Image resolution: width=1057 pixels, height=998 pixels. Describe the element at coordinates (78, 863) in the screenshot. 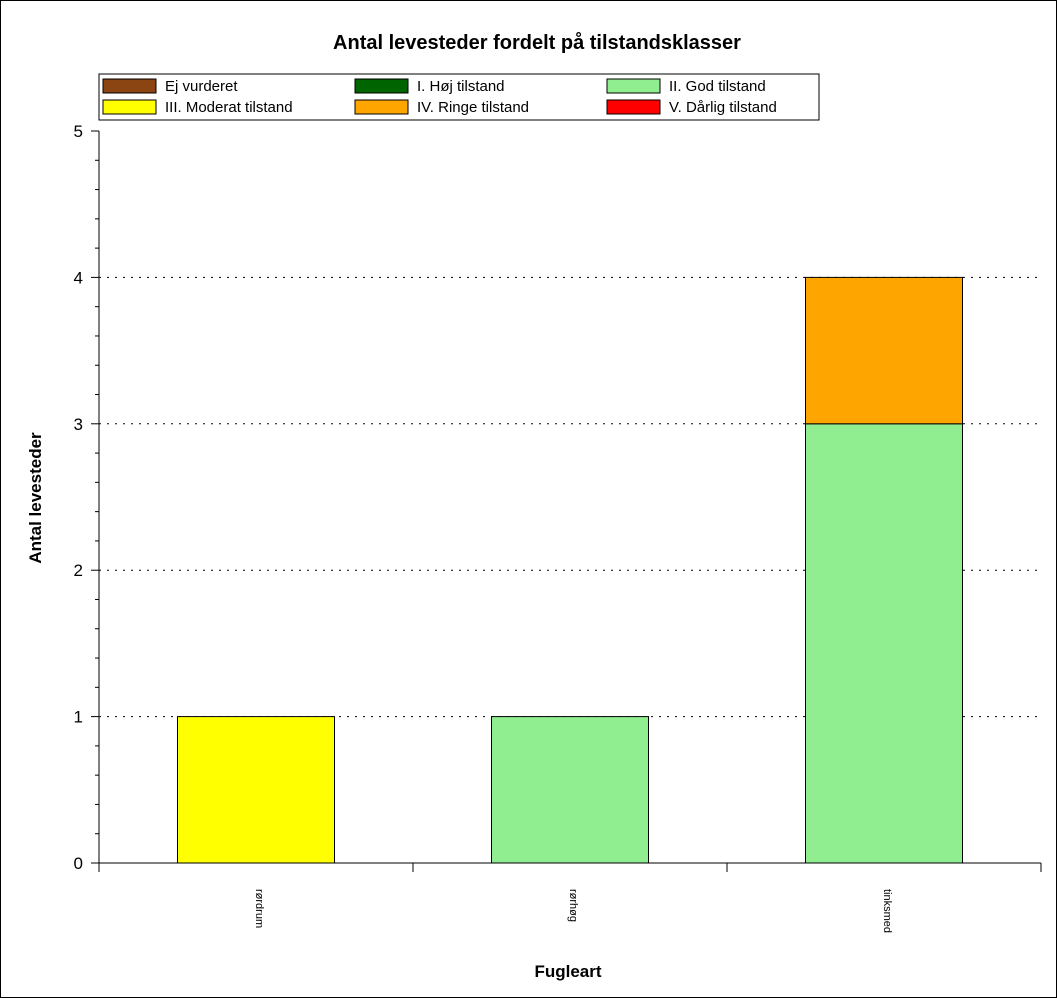

I see `y-tick-label: 0` at that location.